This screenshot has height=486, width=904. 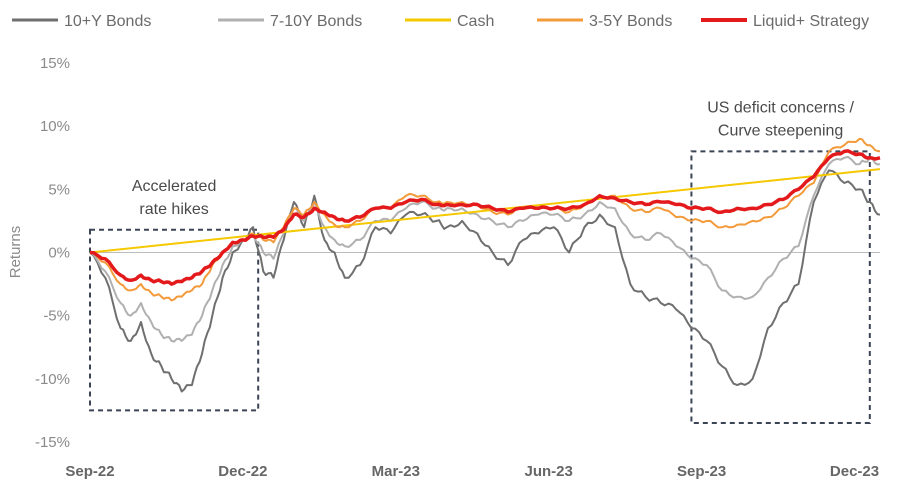 What do you see at coordinates (174, 186) in the screenshot?
I see `annotation-text: Accelerated` at bounding box center [174, 186].